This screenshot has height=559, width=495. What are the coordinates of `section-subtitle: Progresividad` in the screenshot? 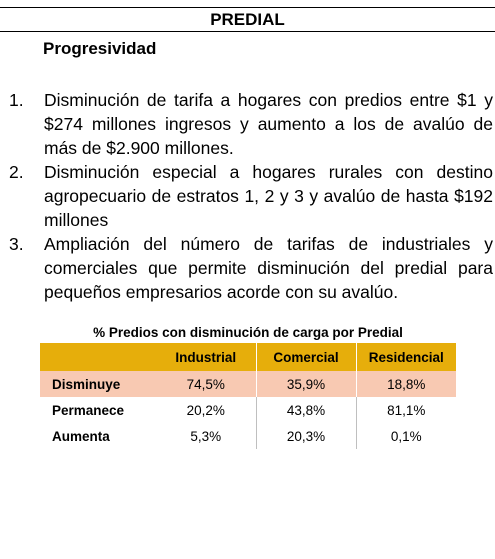 It's located at (100, 48).